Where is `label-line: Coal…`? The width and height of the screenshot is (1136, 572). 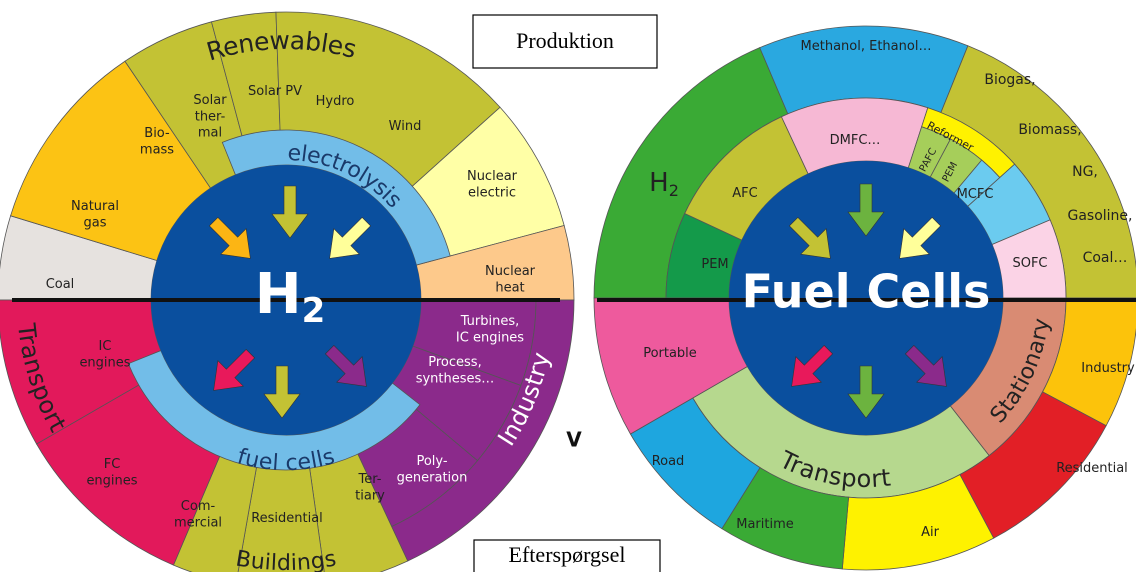 label-line: Coal… is located at coordinates (1105, 258).